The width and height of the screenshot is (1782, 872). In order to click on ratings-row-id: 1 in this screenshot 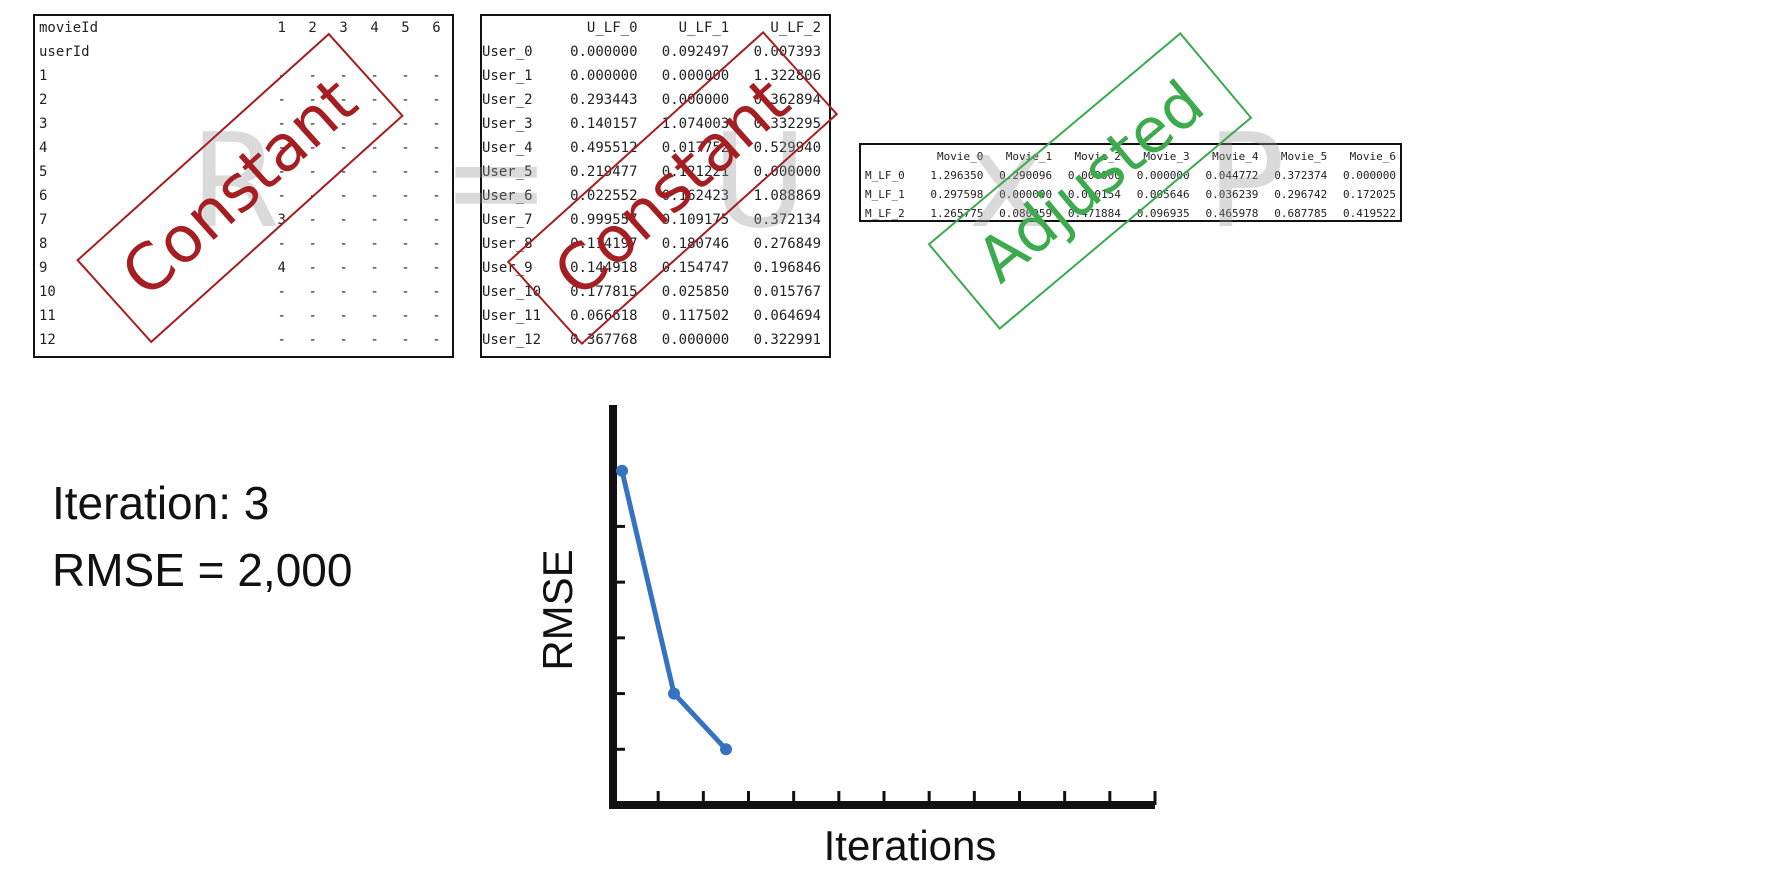, I will do `click(43, 76)`.